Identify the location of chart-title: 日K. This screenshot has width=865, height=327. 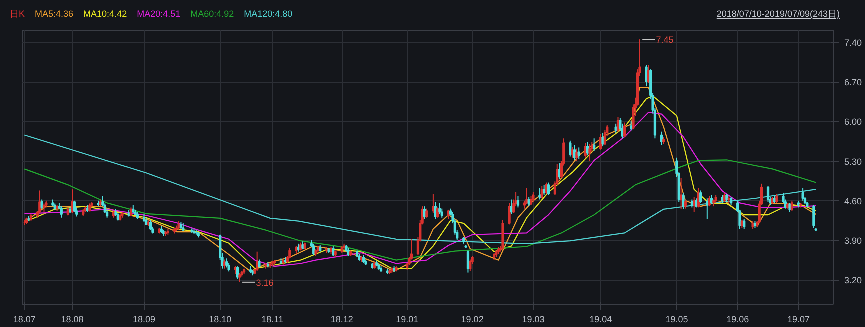
(18, 14).